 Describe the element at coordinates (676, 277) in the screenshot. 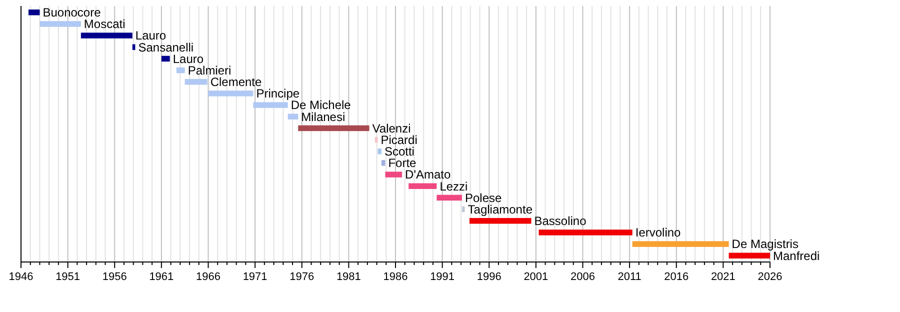

I see `x-tick-label: 2016` at that location.